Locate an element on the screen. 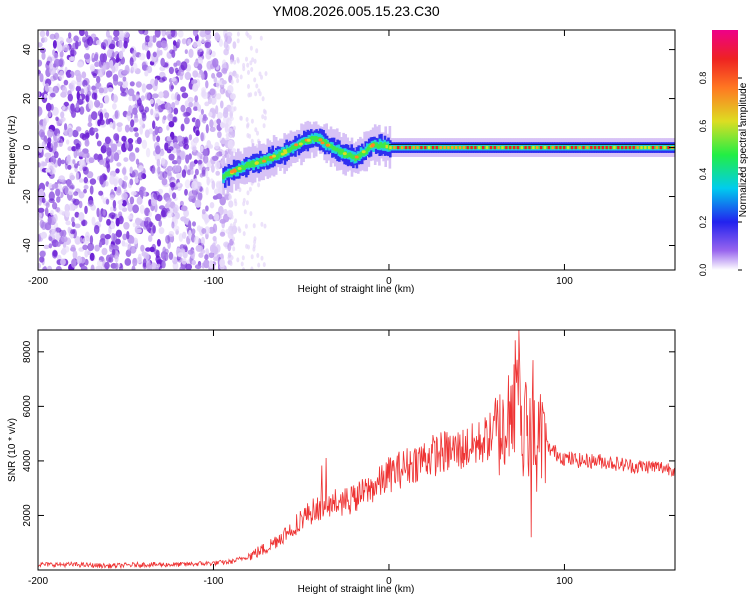  spectrogram-hot-spot is located at coordinates (372, 145).